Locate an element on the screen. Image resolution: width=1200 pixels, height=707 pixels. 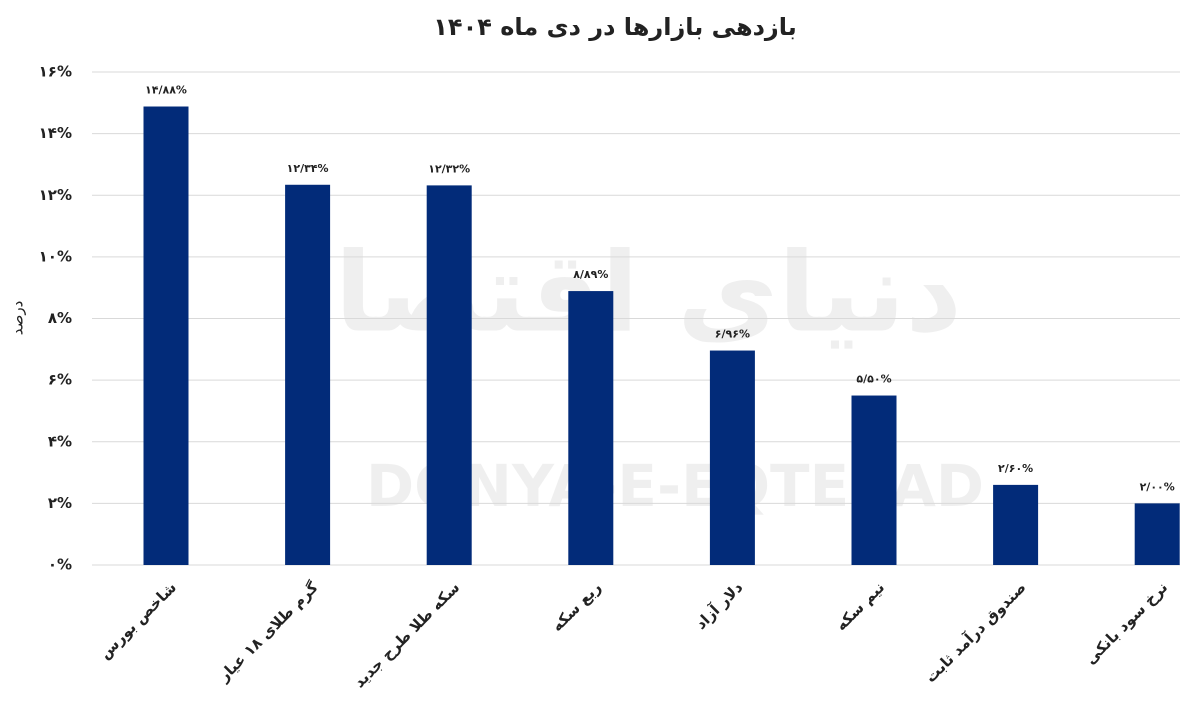
x-tick-label: نیم سکه is located at coordinates (860, 606).